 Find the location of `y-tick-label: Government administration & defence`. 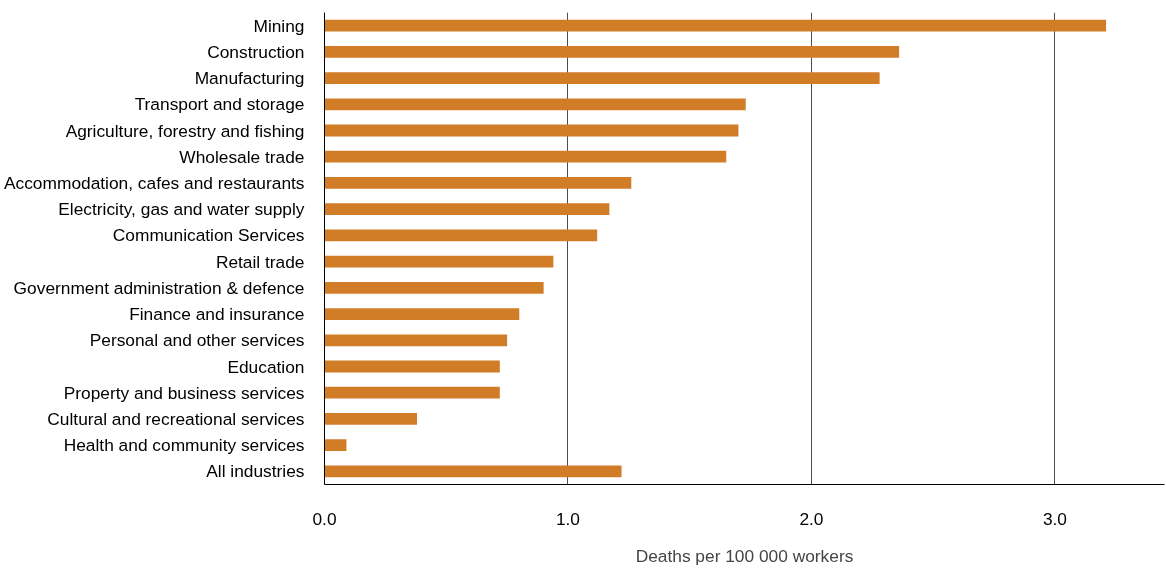

y-tick-label: Government administration & defence is located at coordinates (159, 287).